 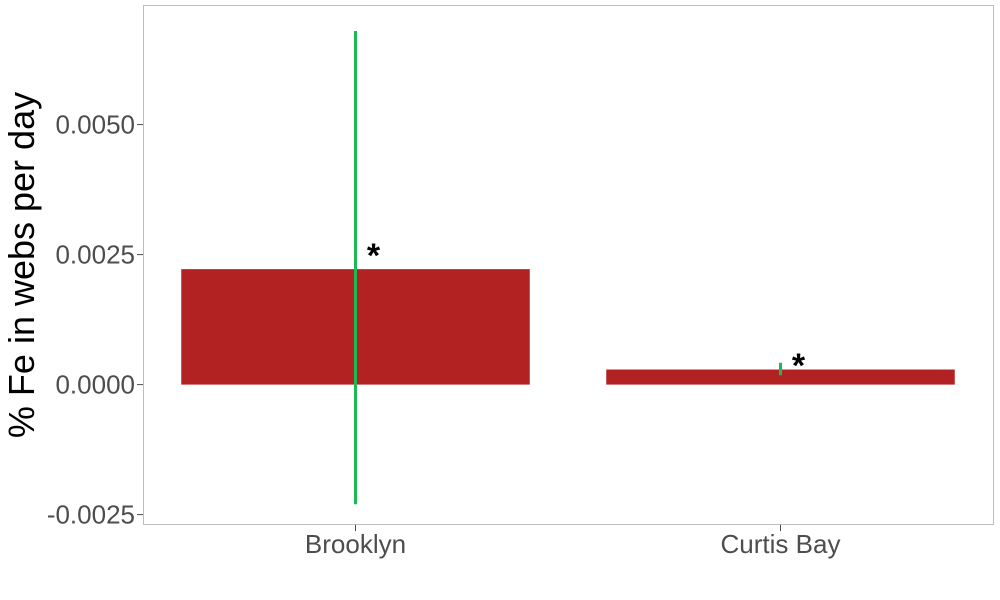 I want to click on y-tick-label: 0.0025, so click(x=95, y=255).